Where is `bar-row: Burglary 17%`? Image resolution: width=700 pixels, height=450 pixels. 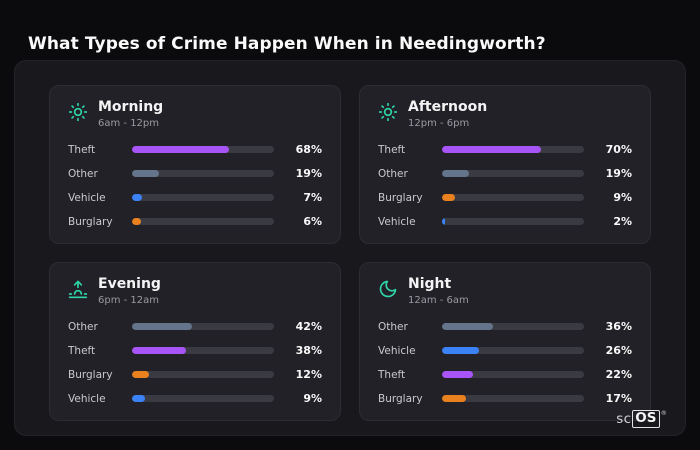 bar-row: Burglary 17% is located at coordinates (505, 398).